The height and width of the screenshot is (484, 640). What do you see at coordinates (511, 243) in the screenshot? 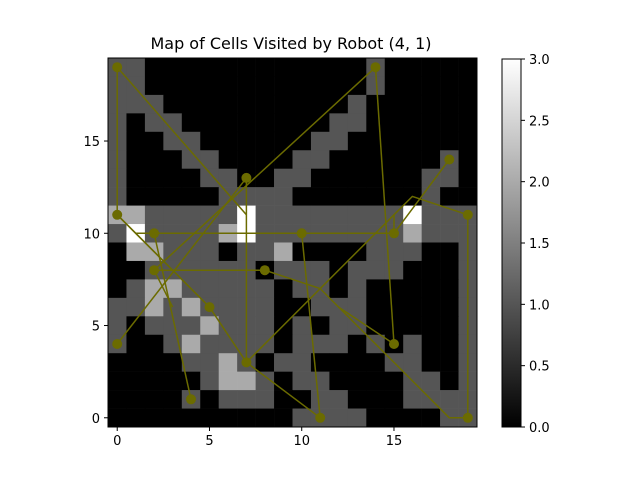
I see `colorbar` at bounding box center [511, 243].